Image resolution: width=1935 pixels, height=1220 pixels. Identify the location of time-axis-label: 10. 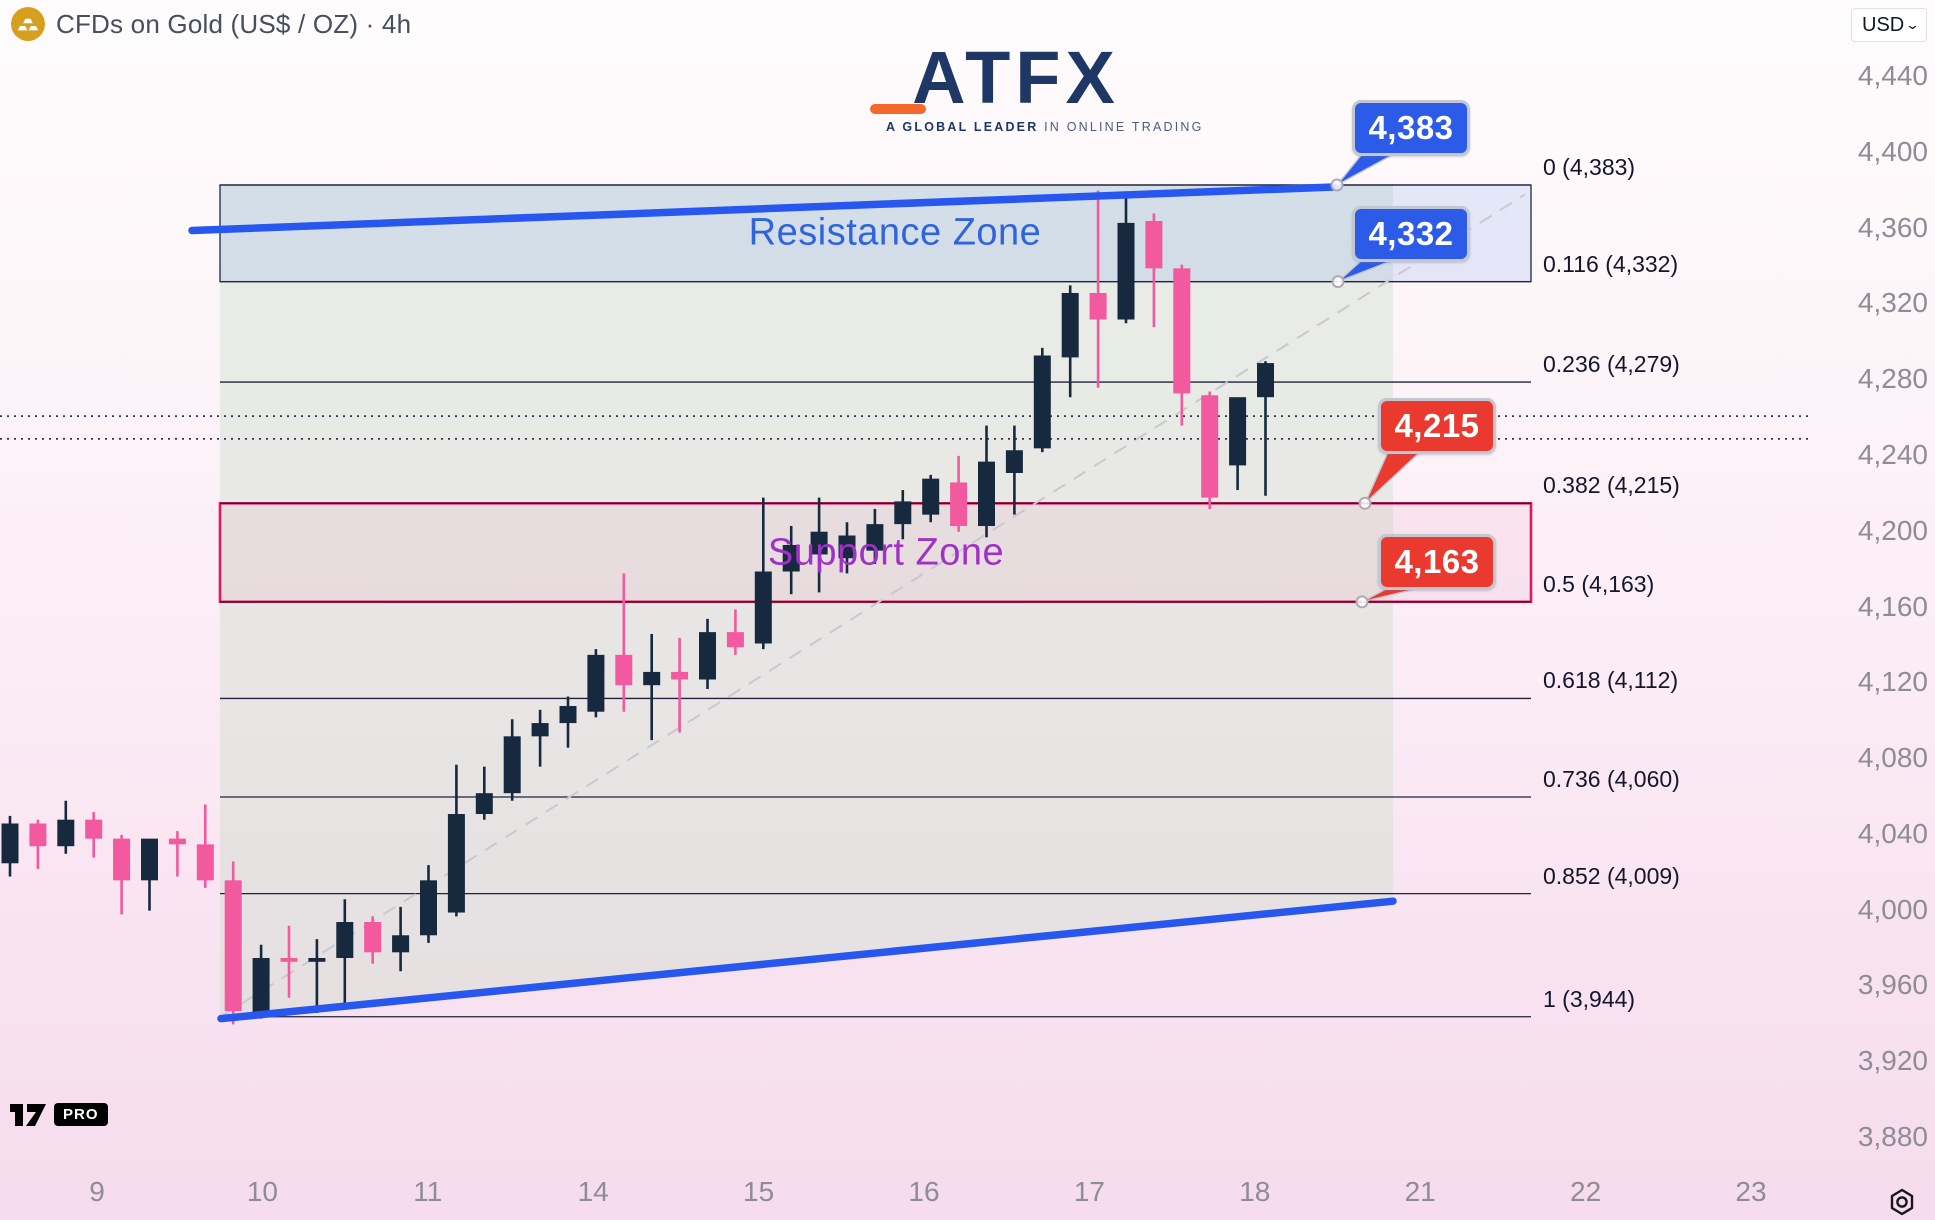
(262, 1191).